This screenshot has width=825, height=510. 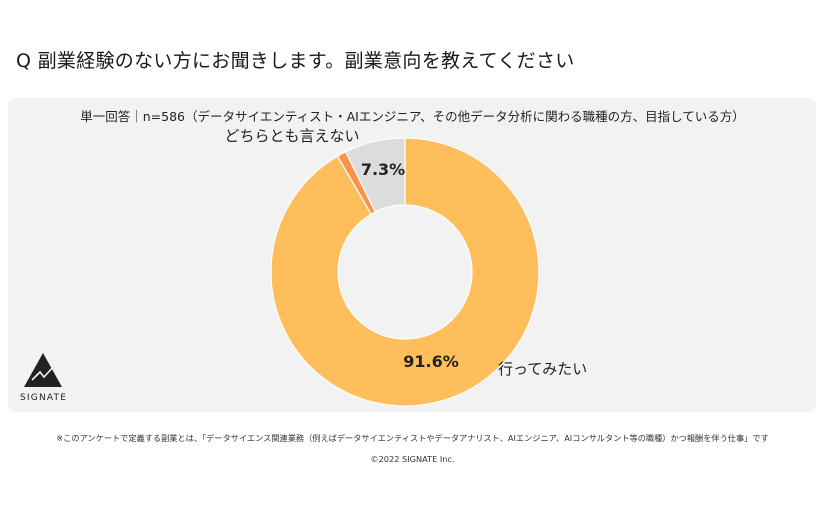 I want to click on slice-value-label: 7.3%, so click(x=383, y=169).